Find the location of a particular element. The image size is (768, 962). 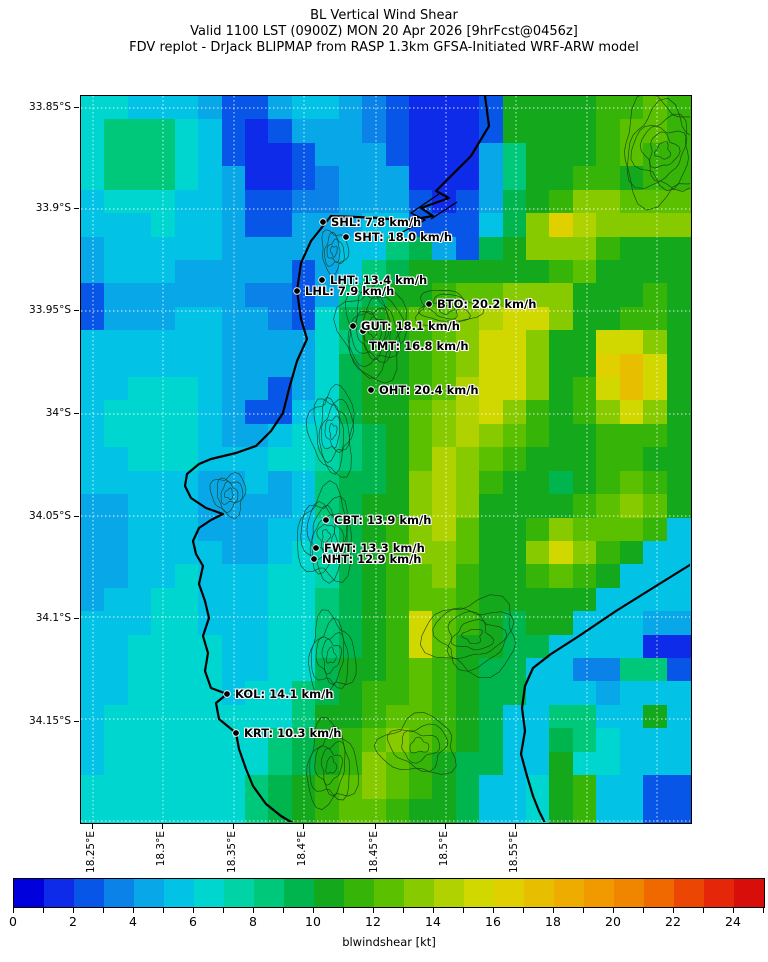

x-tick-mark is located at coordinates (445, 826).